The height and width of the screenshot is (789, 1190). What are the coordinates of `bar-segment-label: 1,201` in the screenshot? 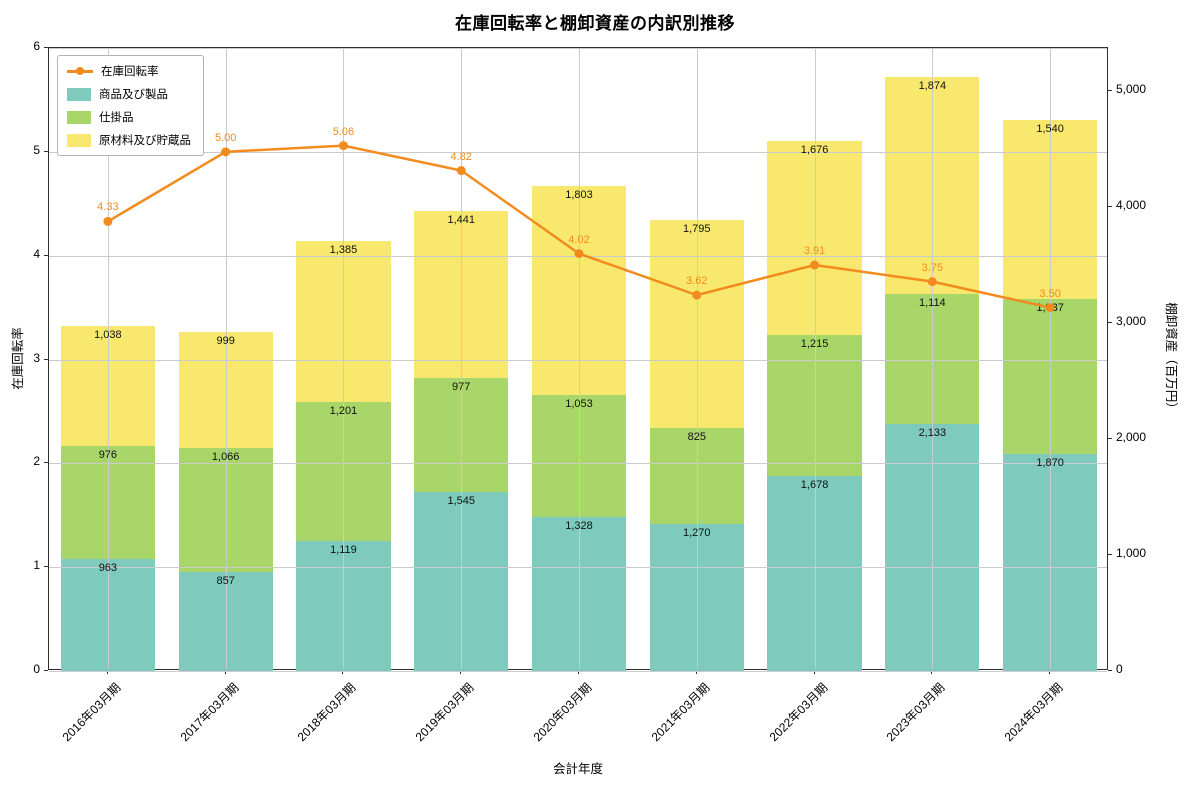 It's located at (343, 410).